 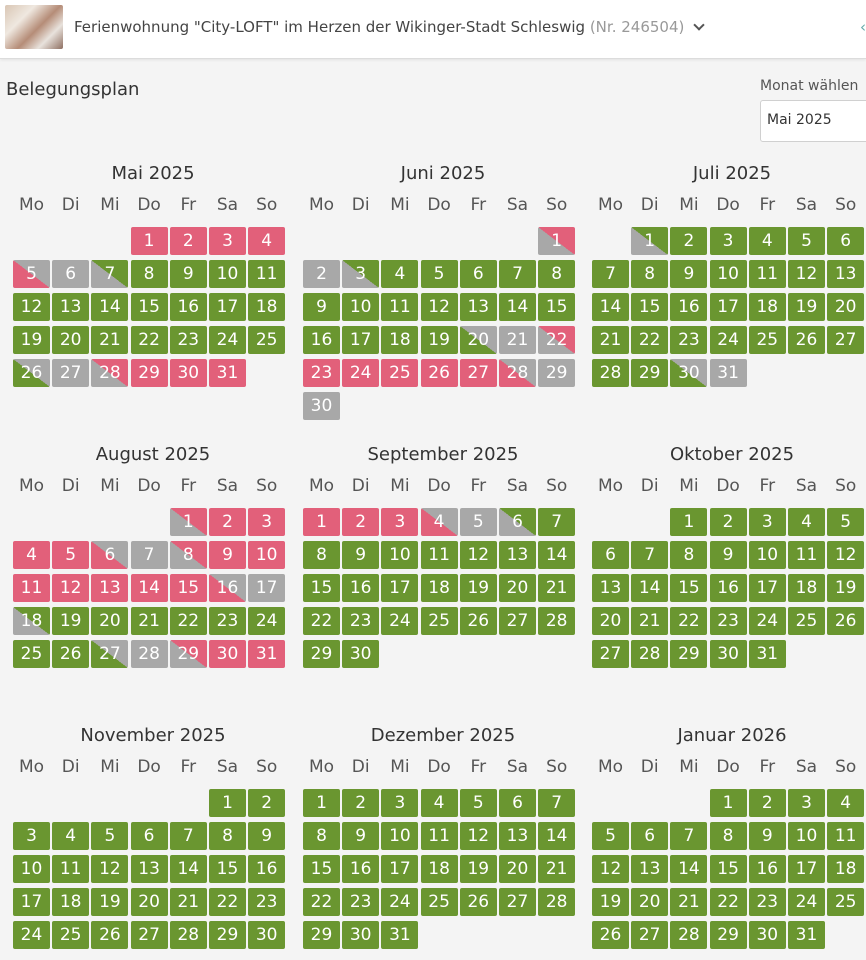 What do you see at coordinates (610, 340) in the screenshot?
I see `calendar-day: 21` at bounding box center [610, 340].